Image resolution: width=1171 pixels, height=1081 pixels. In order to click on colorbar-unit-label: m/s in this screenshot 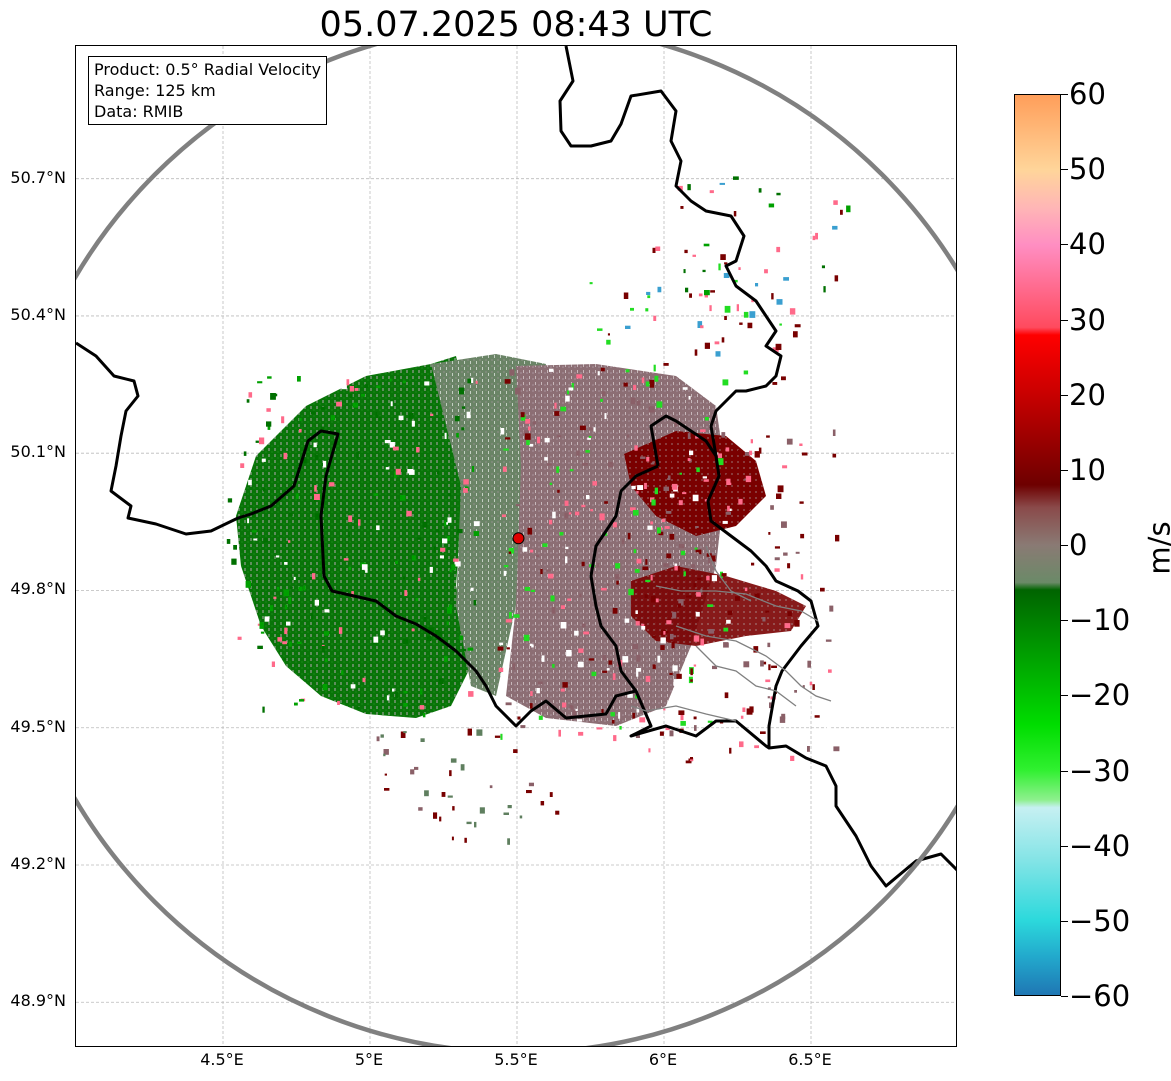, I will do `click(1156, 548)`.